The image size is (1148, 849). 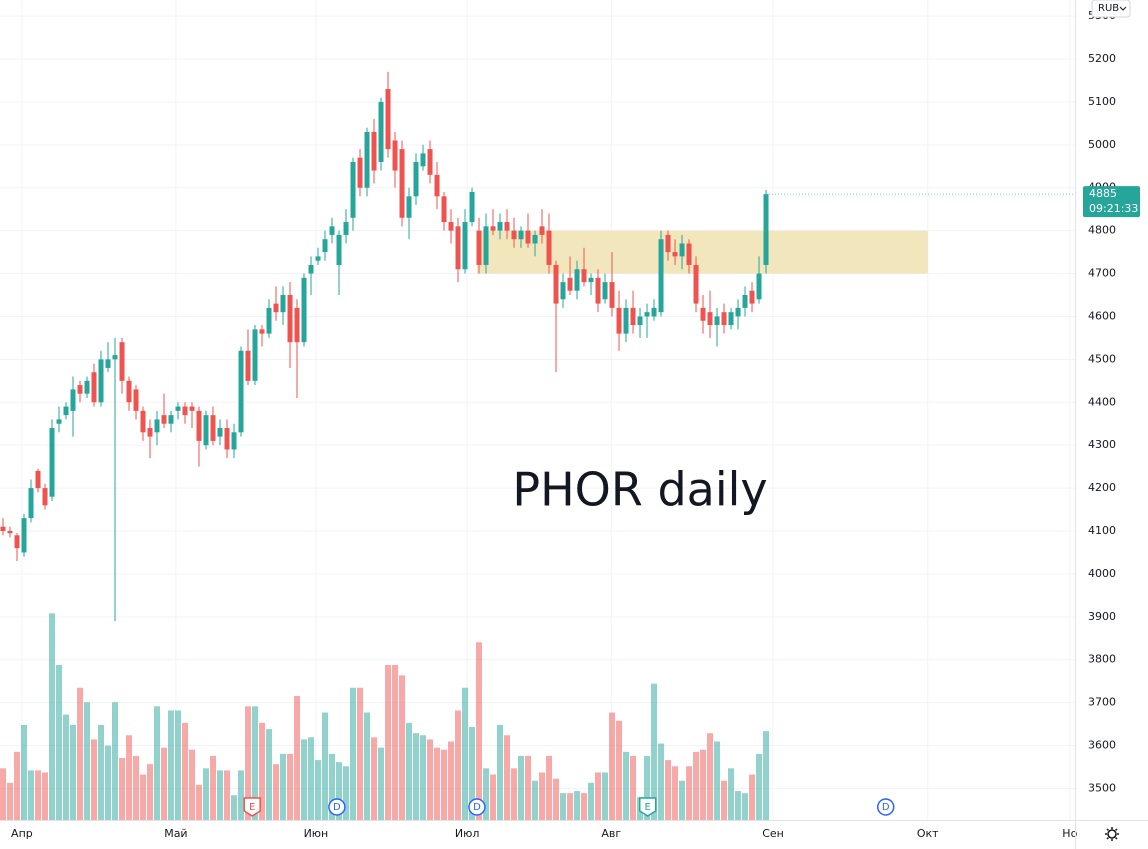 I want to click on y-tick-label: 4700, so click(x=1102, y=273).